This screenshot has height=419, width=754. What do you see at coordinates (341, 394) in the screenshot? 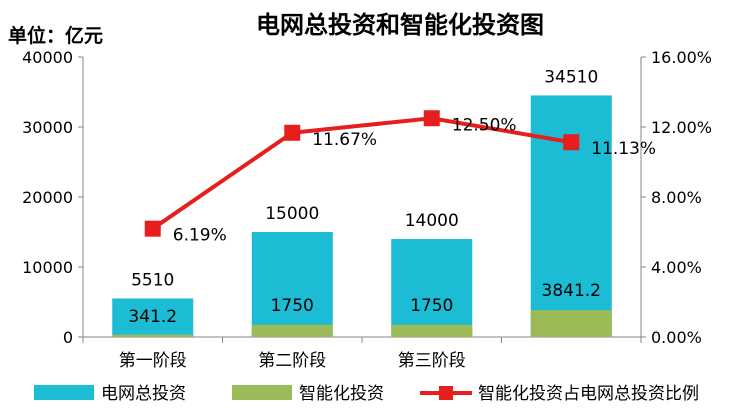
I see `legend-label-smart: 智能化投资` at bounding box center [341, 394].